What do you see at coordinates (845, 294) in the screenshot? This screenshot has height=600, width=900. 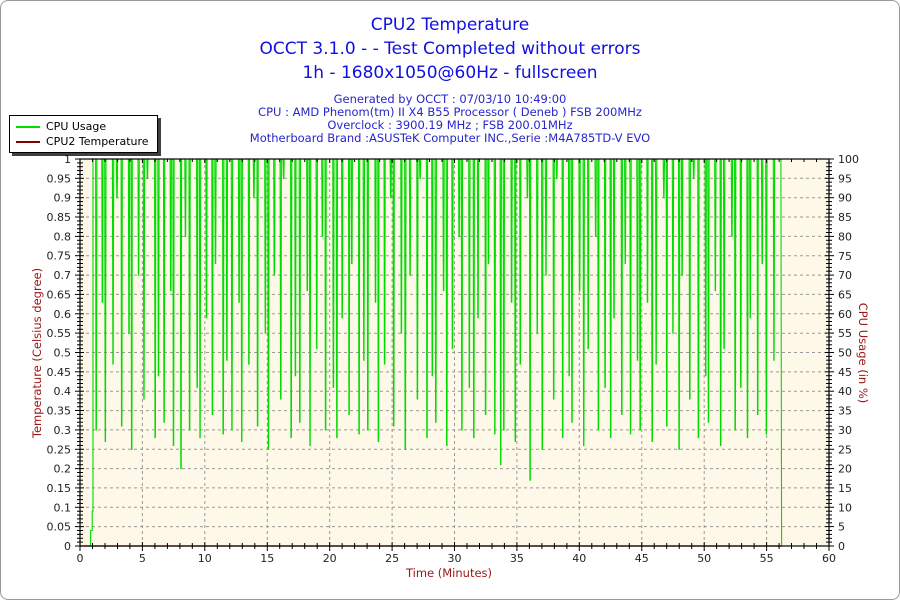 I see `svg-text: 65` at bounding box center [845, 294].